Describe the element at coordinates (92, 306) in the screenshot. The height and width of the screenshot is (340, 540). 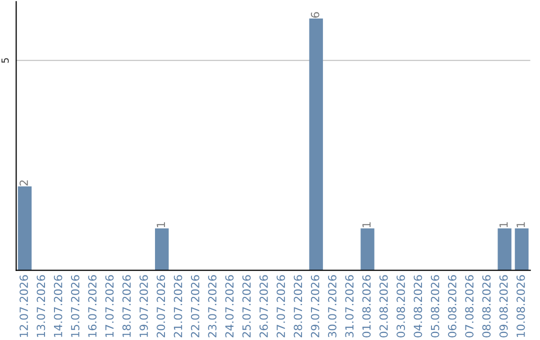
I see `x-tick-label: 16.07.2026` at that location.